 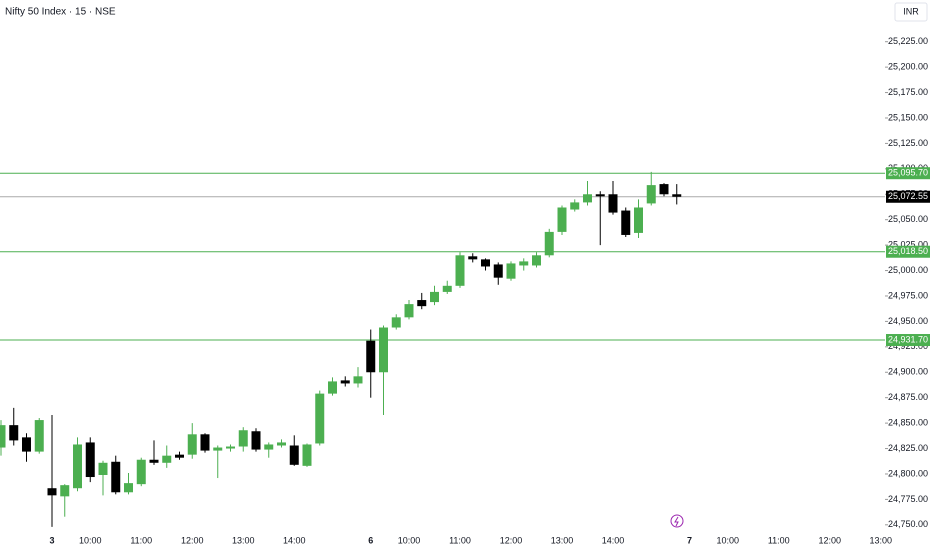 I want to click on y-tick-label: 24,925.00, so click(x=908, y=346).